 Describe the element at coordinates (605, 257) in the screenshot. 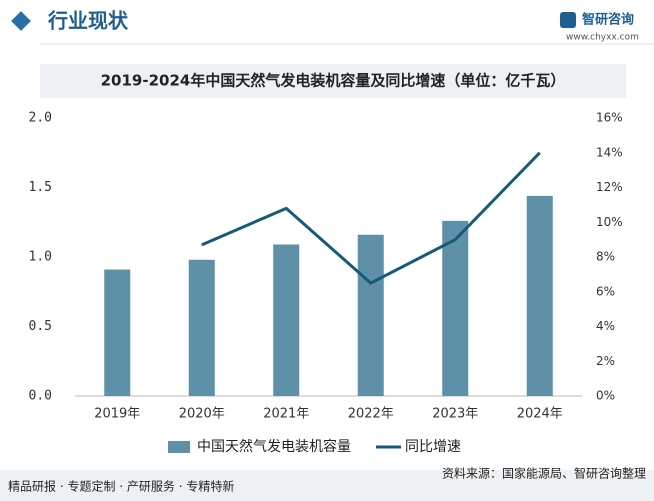

I see `y2-tick-label: 8%` at that location.